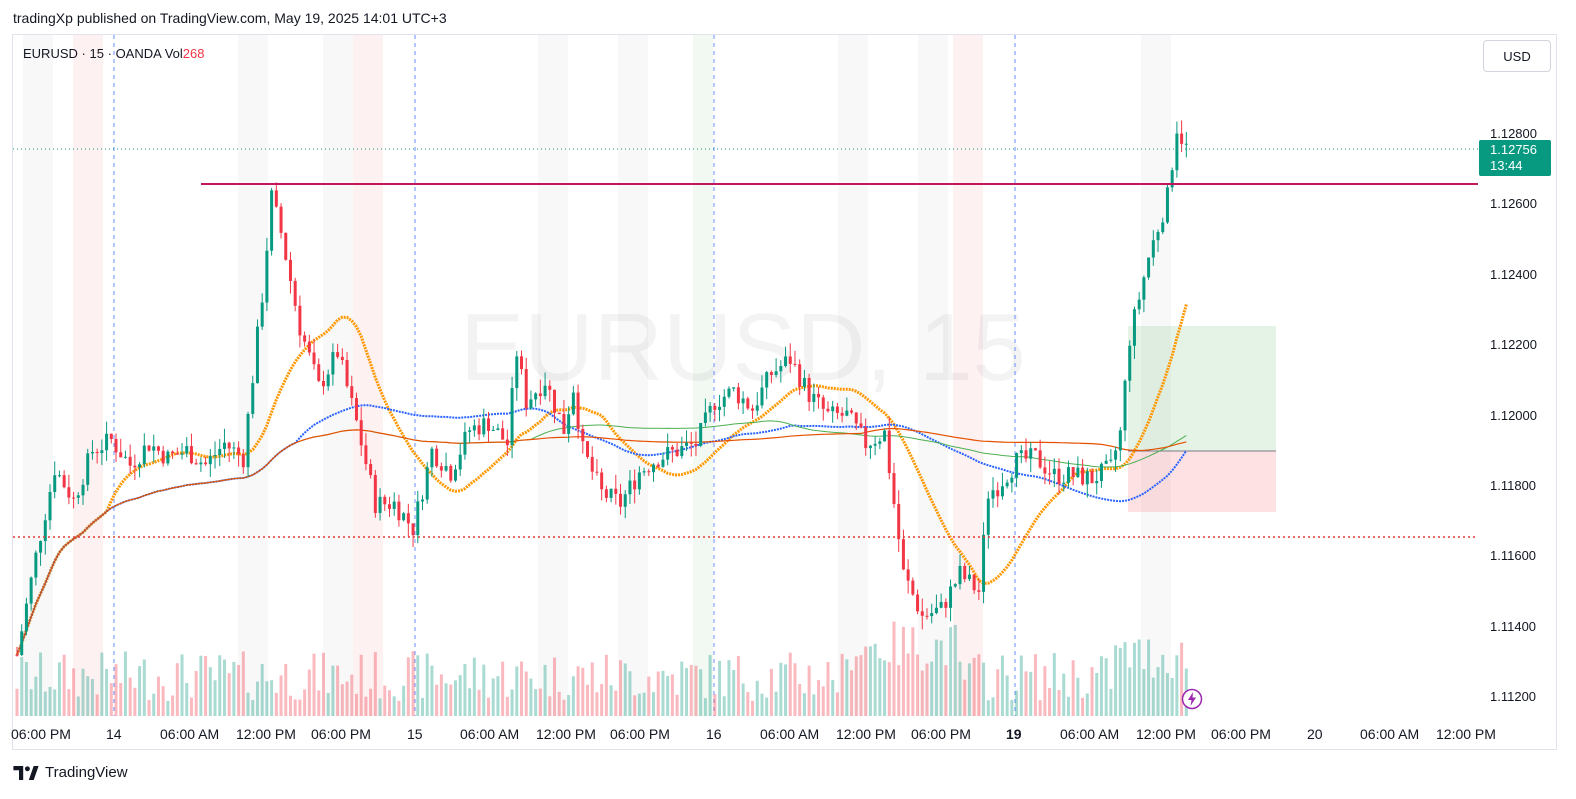  I want to click on replay-icon, so click(1192, 699).